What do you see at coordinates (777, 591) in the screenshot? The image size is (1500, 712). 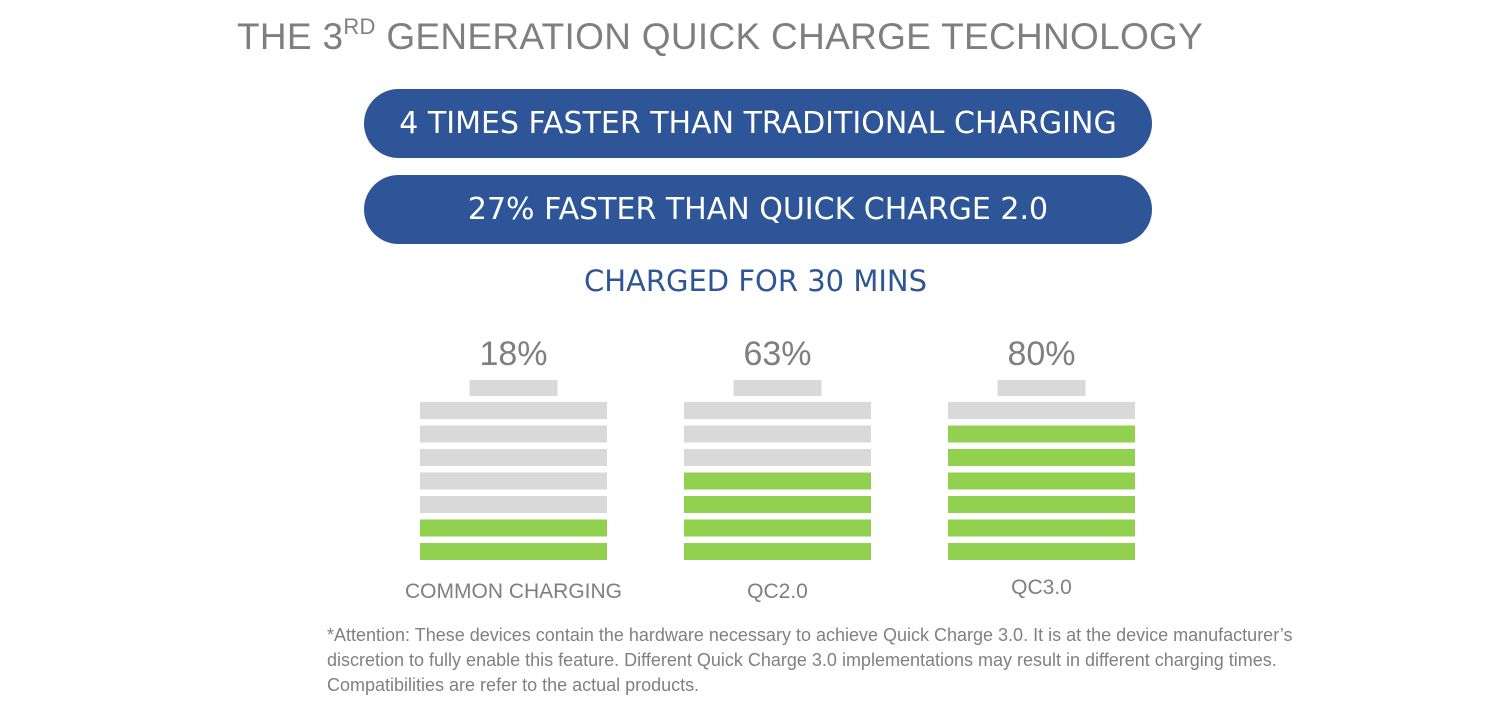 I see `category-label: QC2.0` at bounding box center [777, 591].